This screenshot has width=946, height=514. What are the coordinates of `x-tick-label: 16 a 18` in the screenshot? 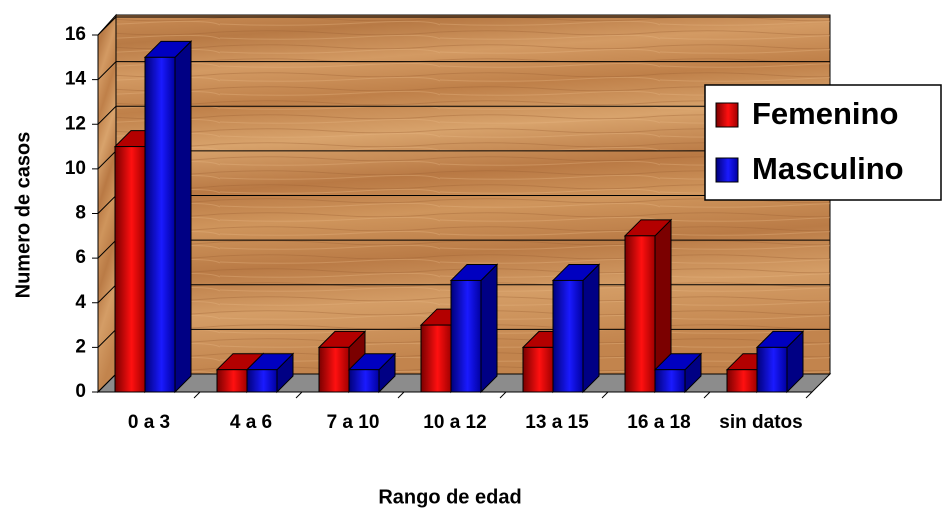 It's located at (658, 422).